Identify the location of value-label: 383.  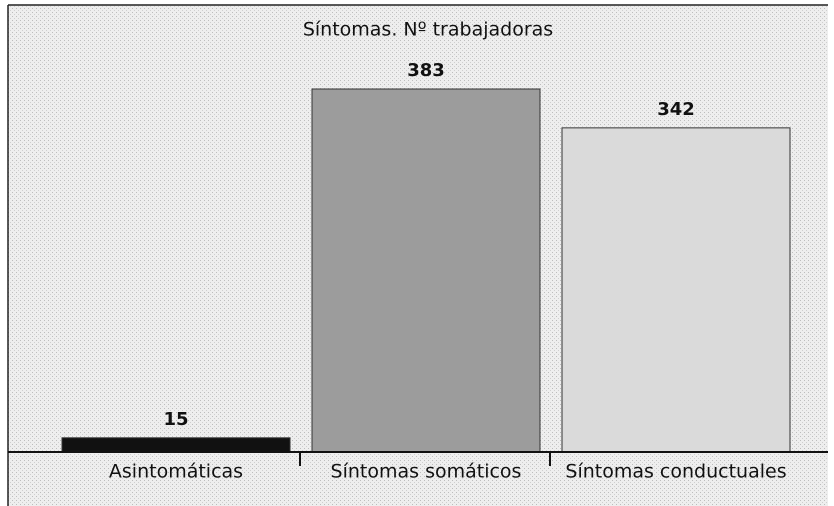
(426, 70).